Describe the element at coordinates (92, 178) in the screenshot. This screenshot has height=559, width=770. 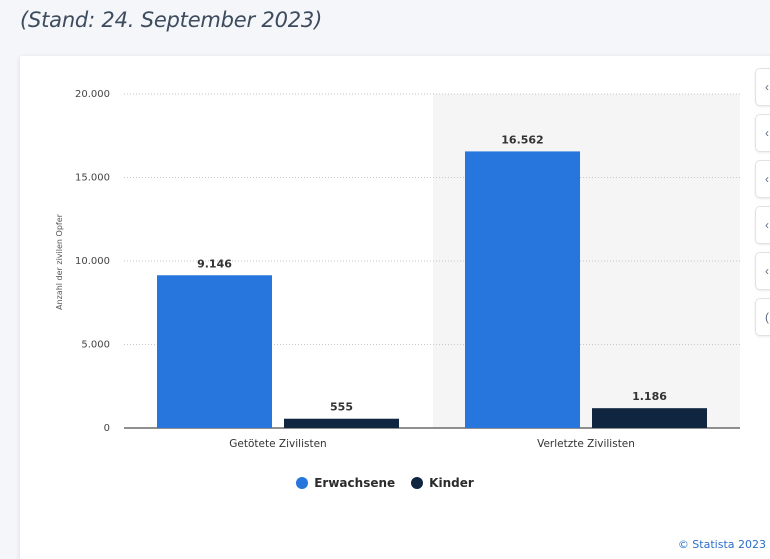
I see `y-tick-label: 15.000` at that location.